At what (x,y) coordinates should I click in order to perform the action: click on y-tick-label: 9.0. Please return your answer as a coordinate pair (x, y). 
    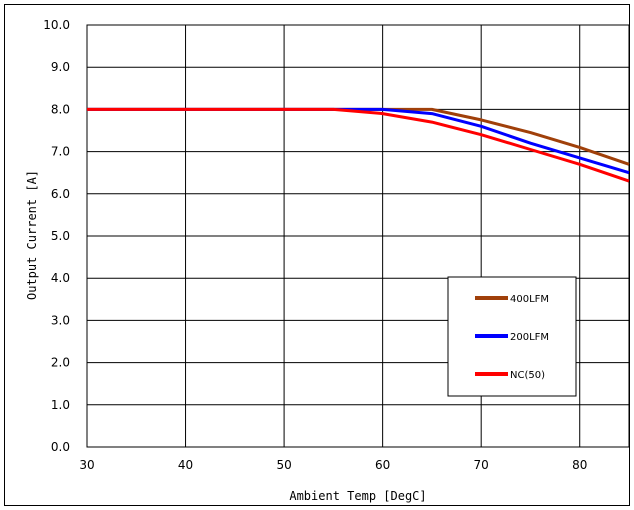
    Looking at the image, I should click on (60, 67).